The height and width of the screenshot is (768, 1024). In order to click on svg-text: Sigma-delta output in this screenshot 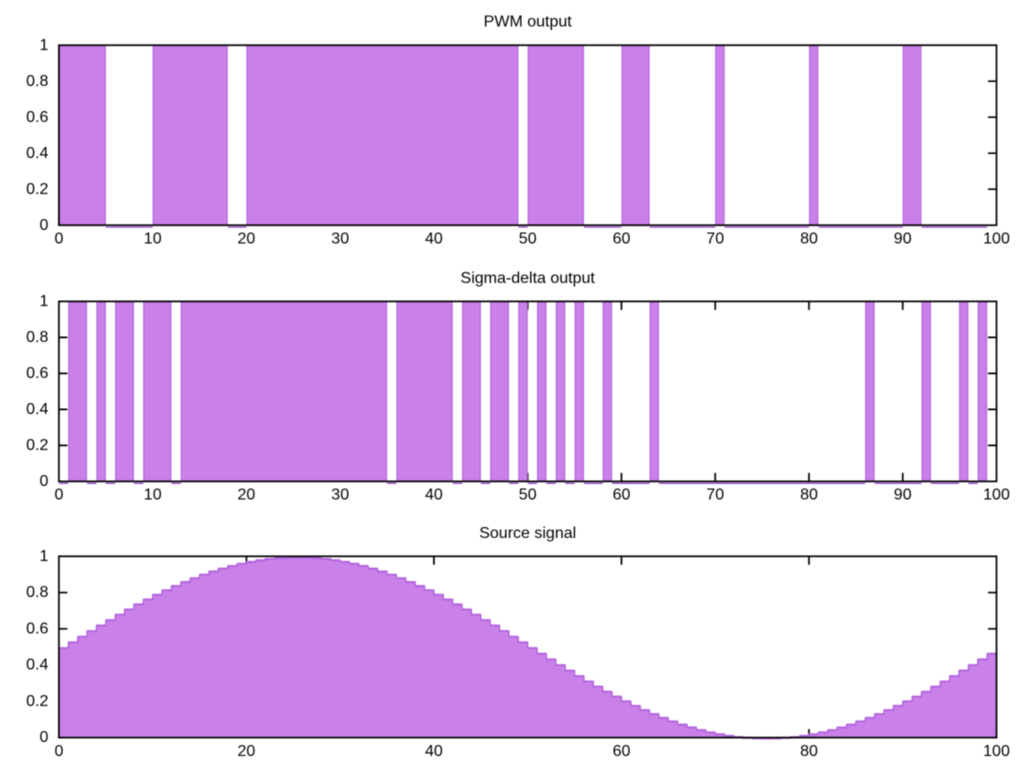, I will do `click(528, 278)`.